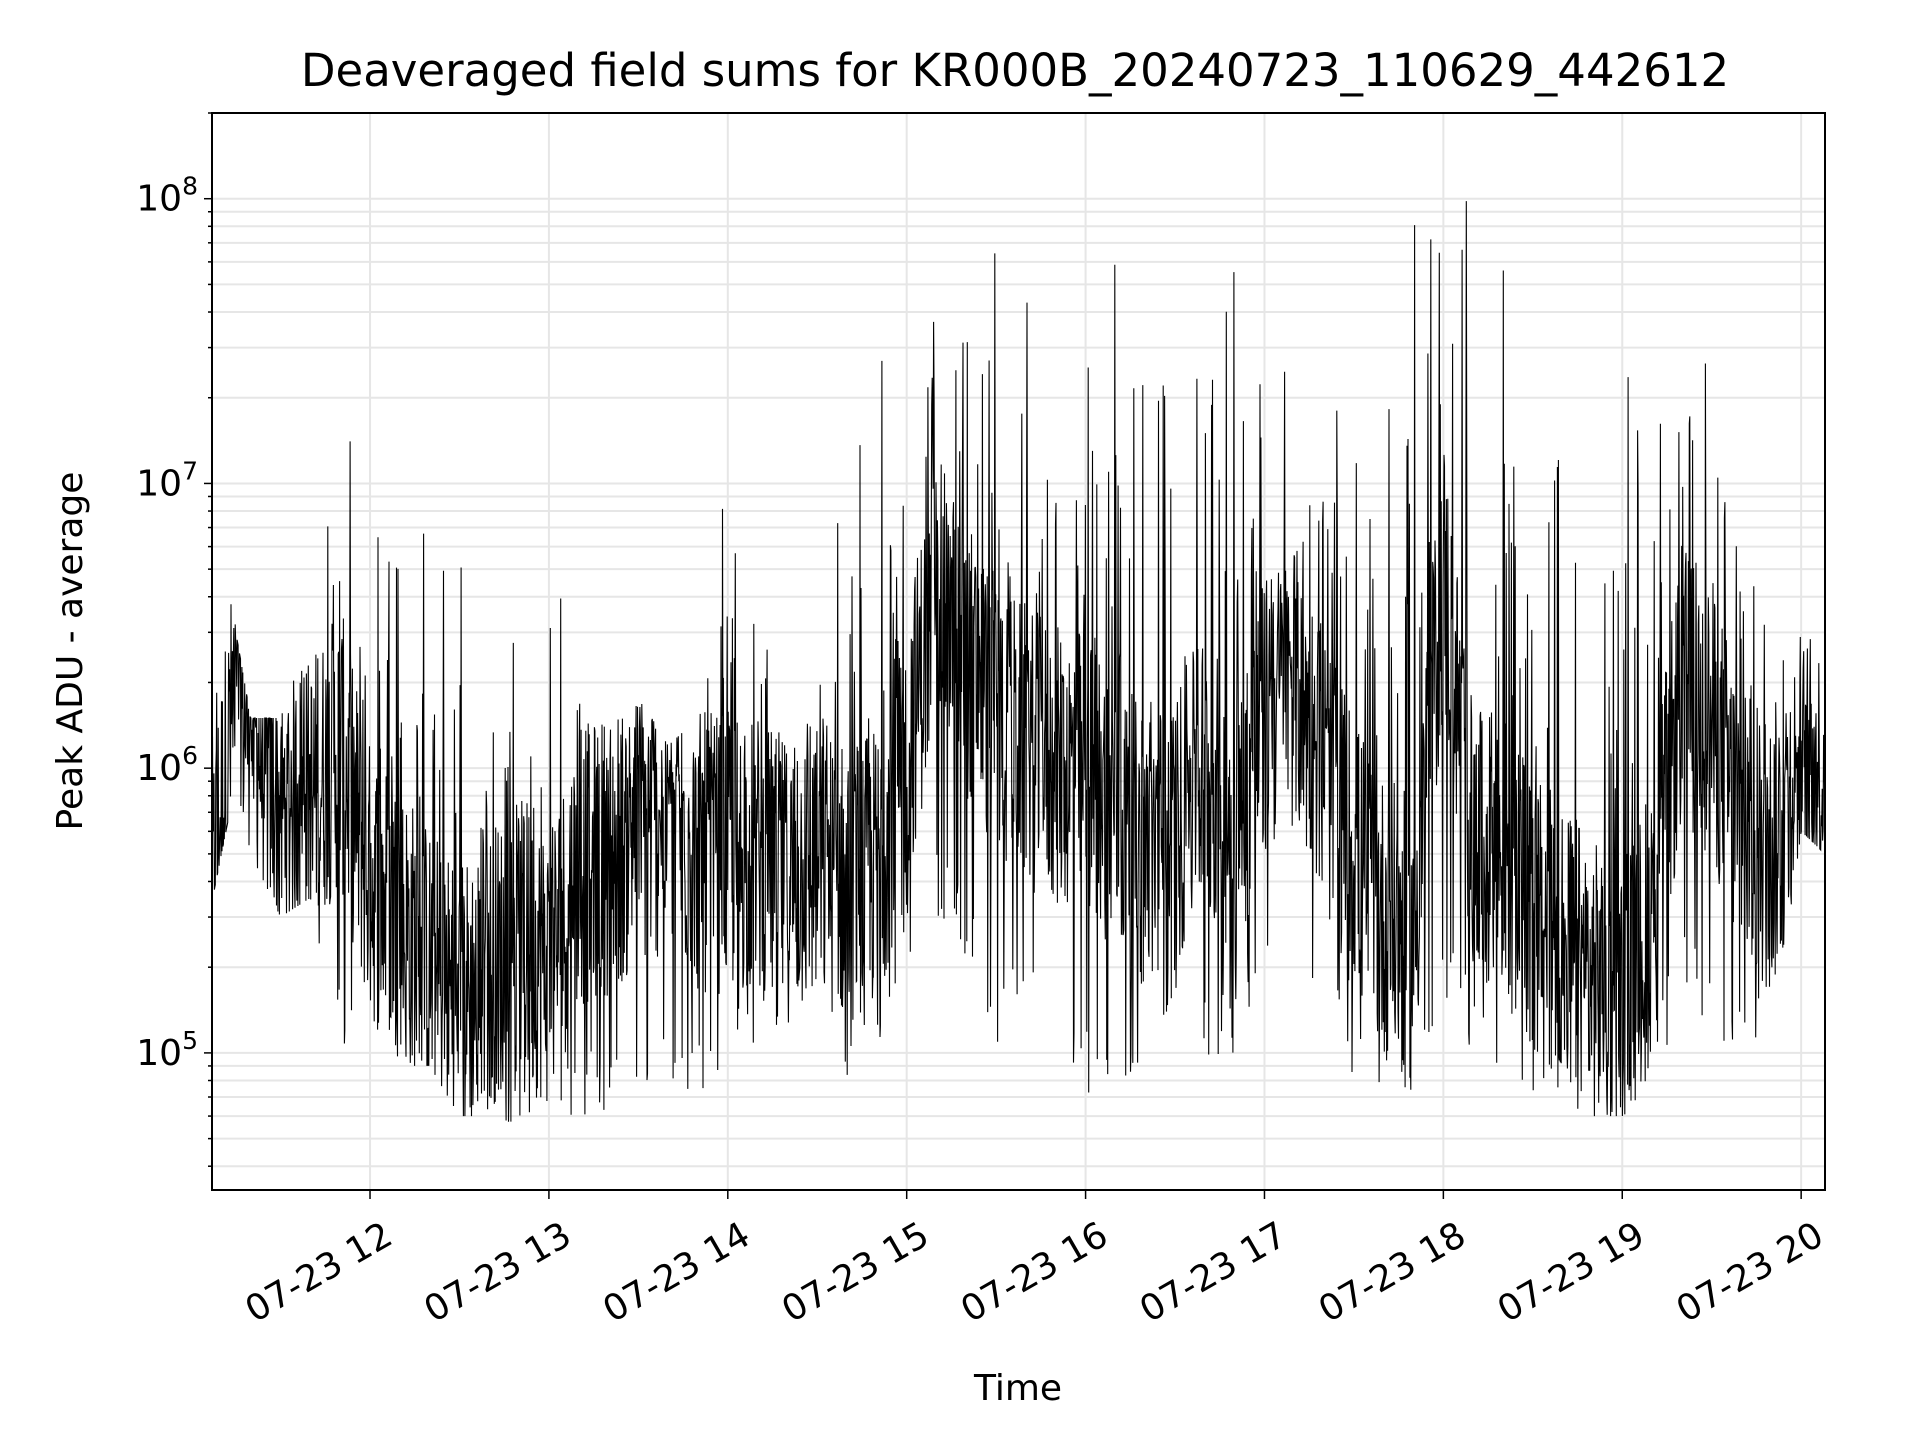  I want to click on x-axis-label: Time, so click(1017, 1388).